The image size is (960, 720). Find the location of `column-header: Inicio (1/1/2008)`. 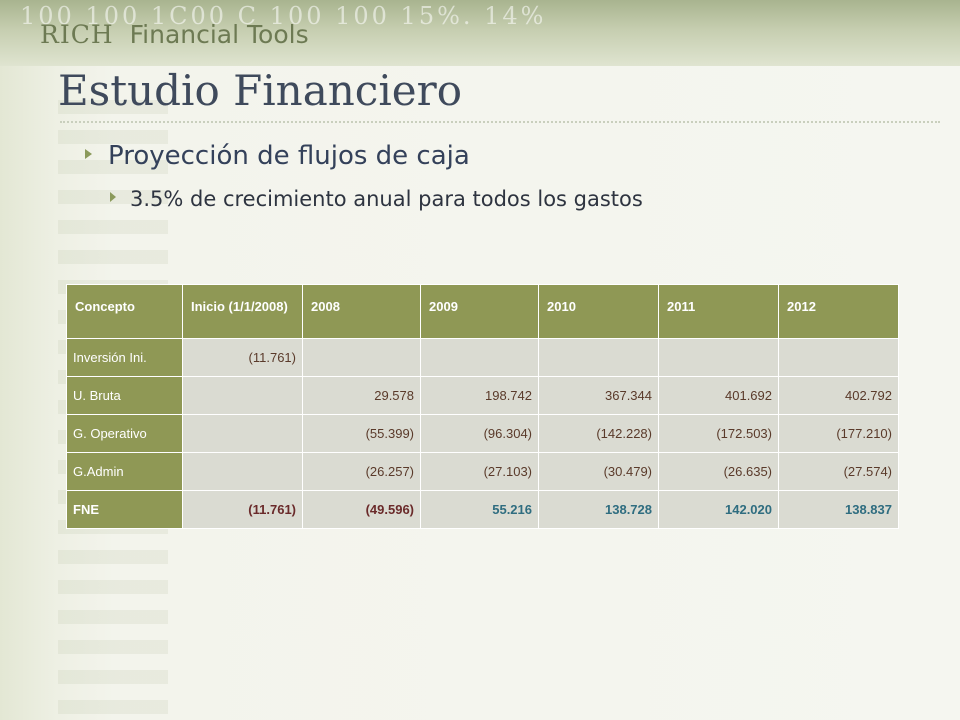

column-header: Inicio (1/1/2008) is located at coordinates (242, 311).